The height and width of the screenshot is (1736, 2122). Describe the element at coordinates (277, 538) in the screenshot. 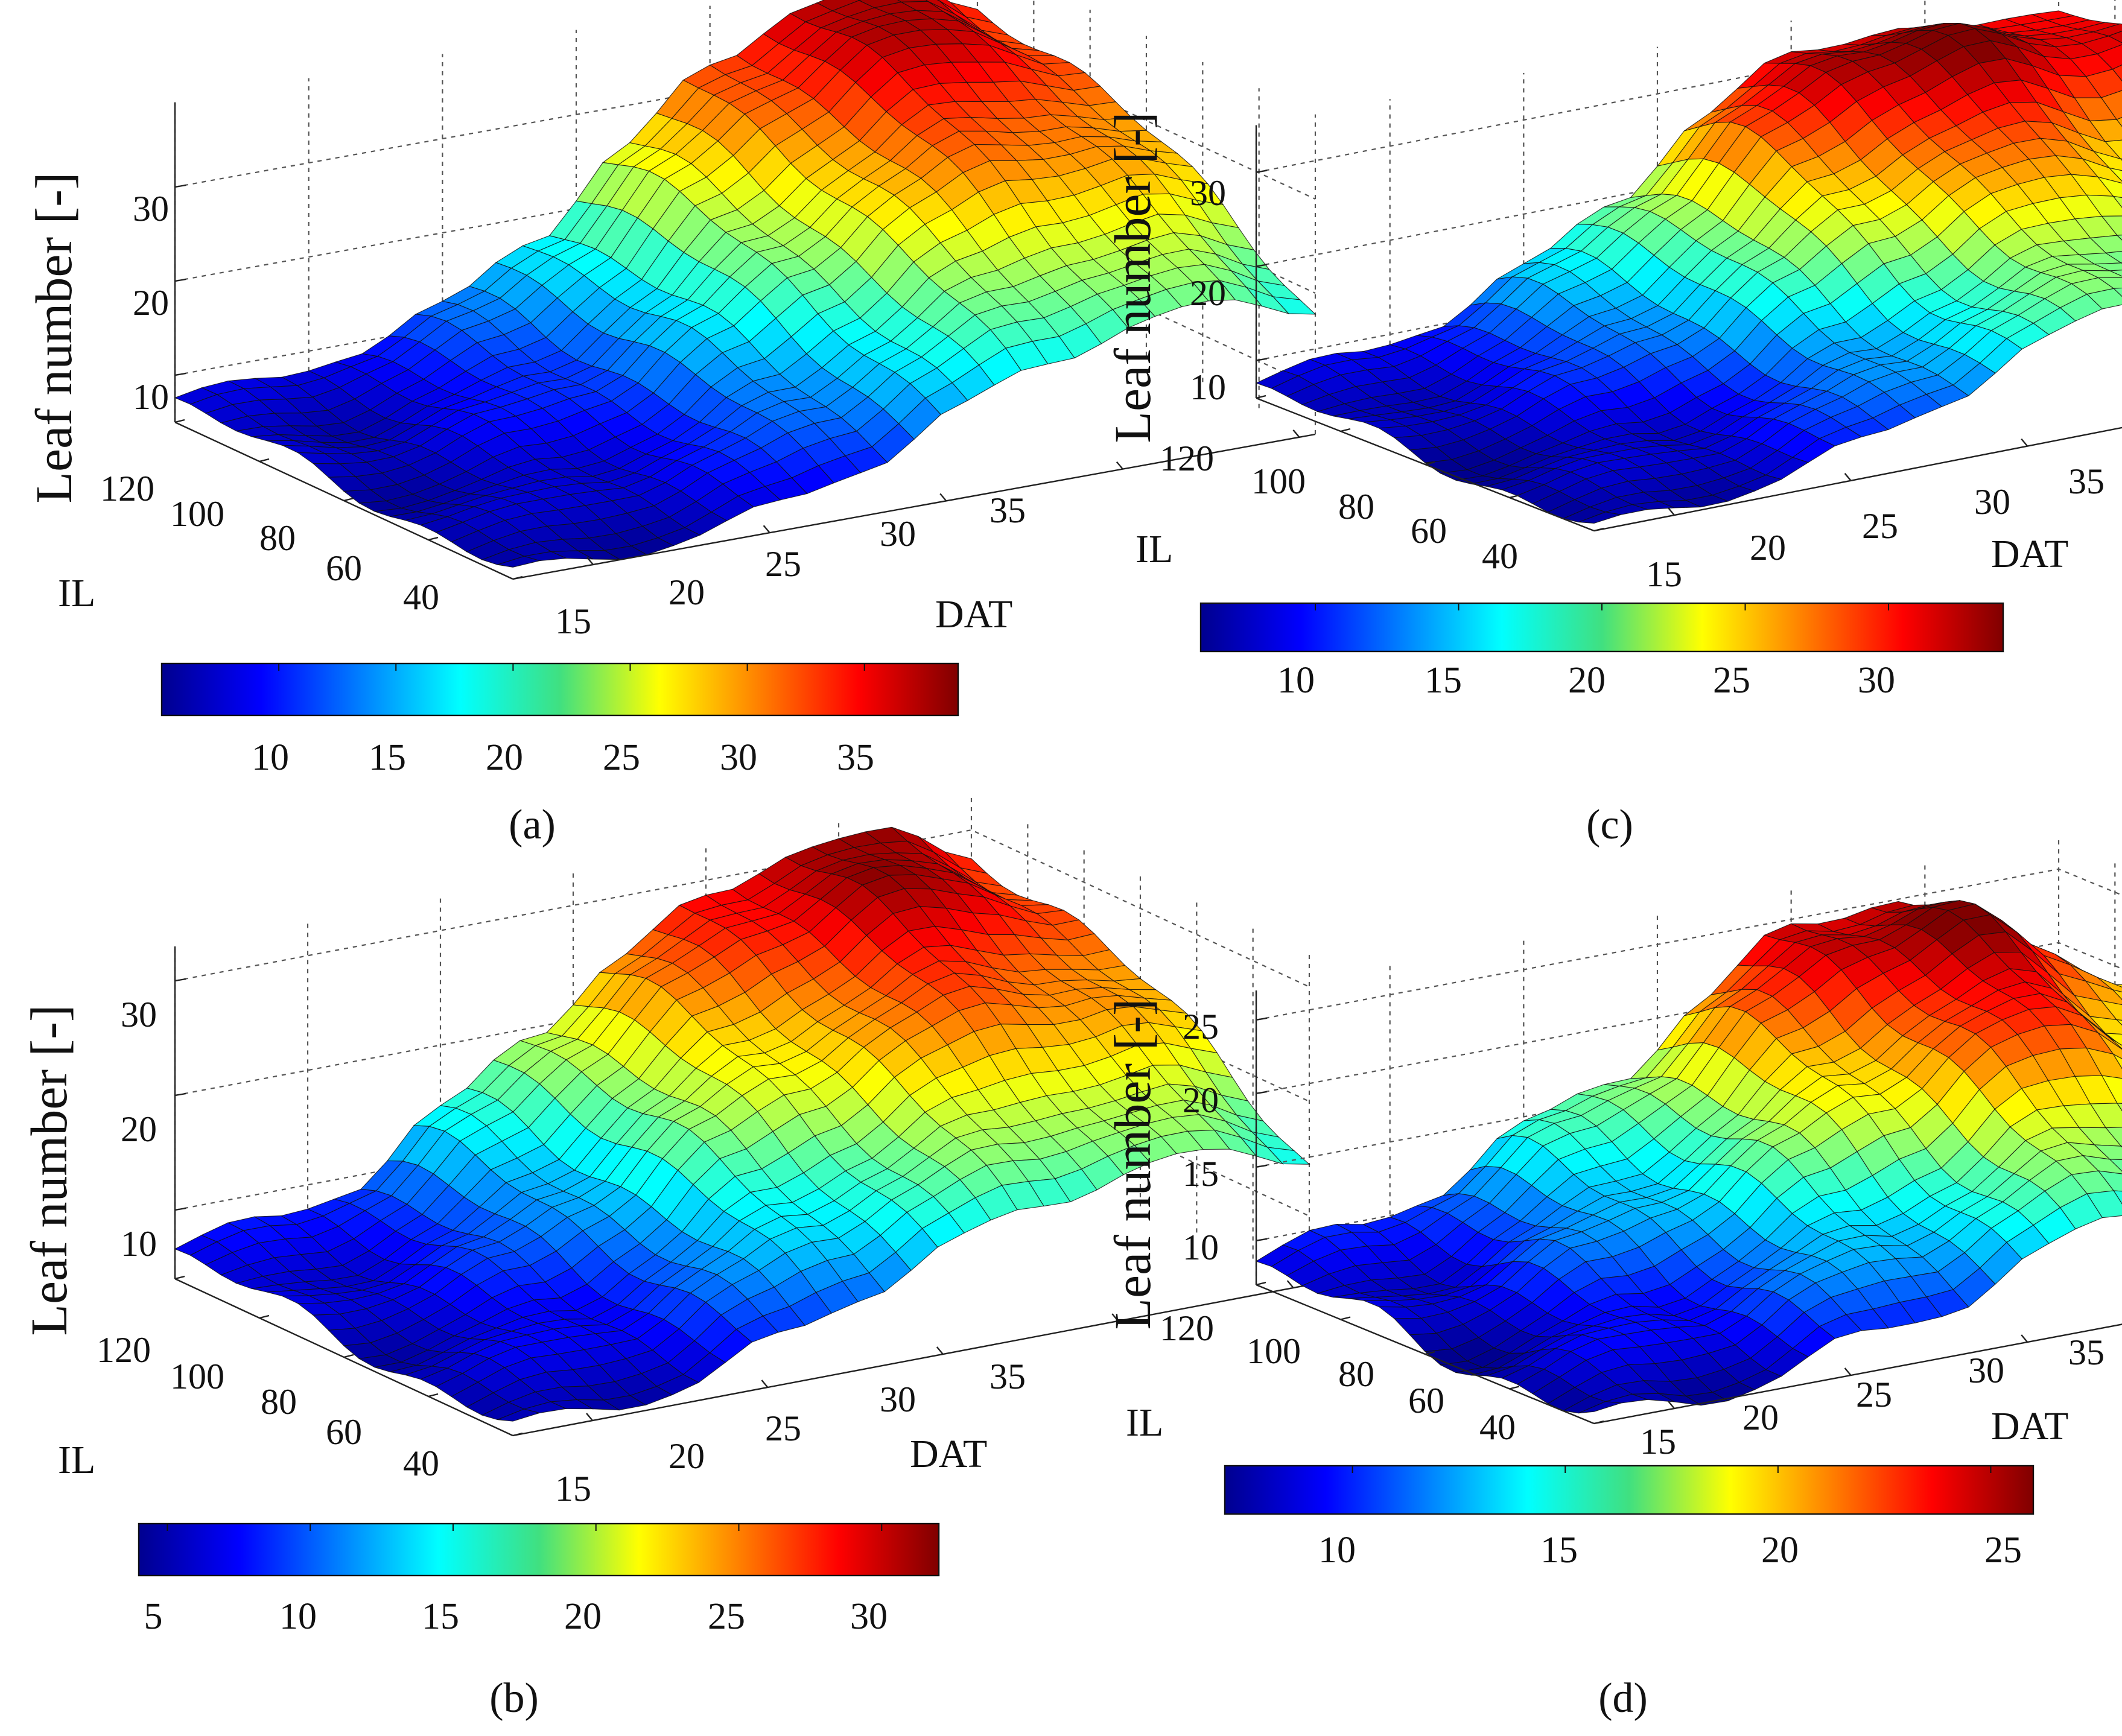

I see `panel-a-ytick-80: 80` at that location.